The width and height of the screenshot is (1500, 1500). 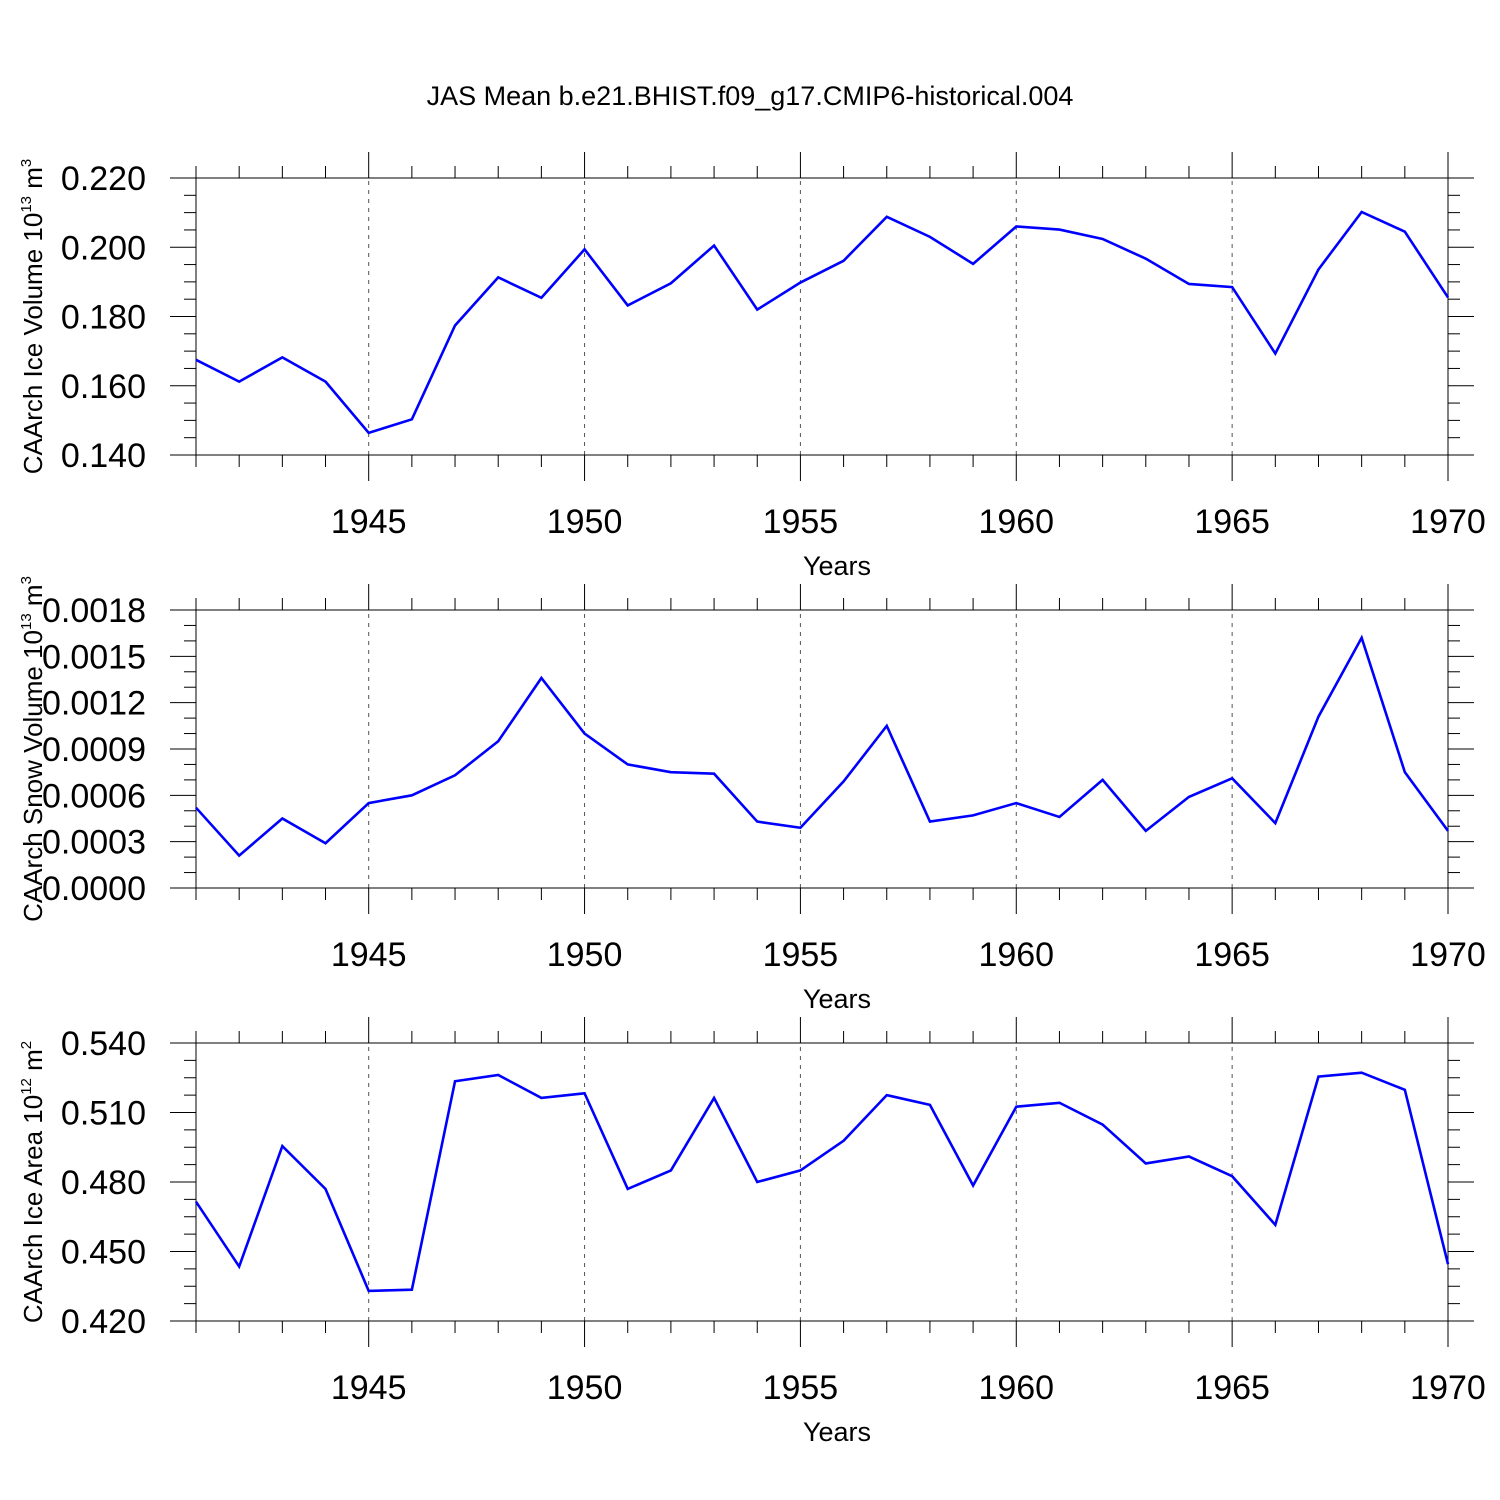 What do you see at coordinates (33, 776) in the screenshot?
I see `y-axis-label-text: CAArch Snow Volume 10` at bounding box center [33, 776].